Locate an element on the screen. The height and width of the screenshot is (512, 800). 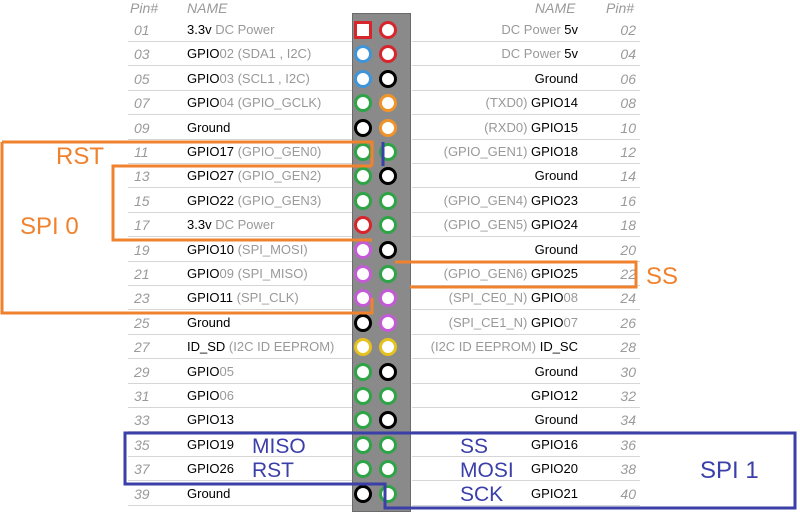
pin-name-right-main: 5v is located at coordinates (571, 29).